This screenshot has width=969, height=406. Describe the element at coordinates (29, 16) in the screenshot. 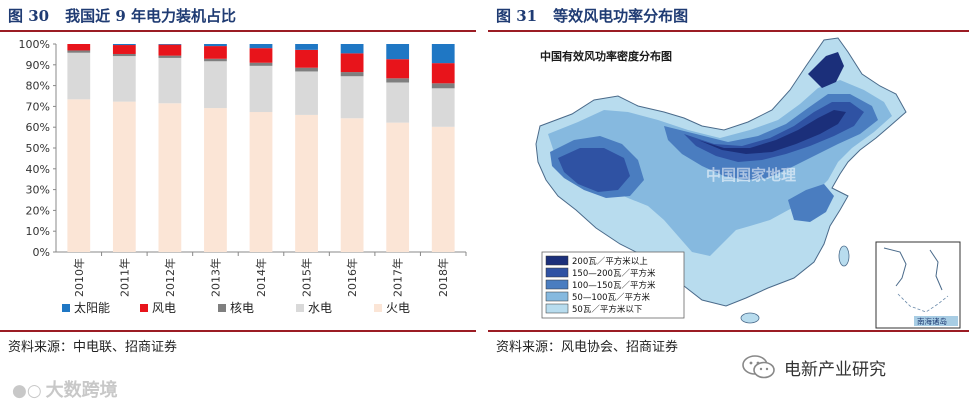

I see `figure-30-number: 图 30` at that location.